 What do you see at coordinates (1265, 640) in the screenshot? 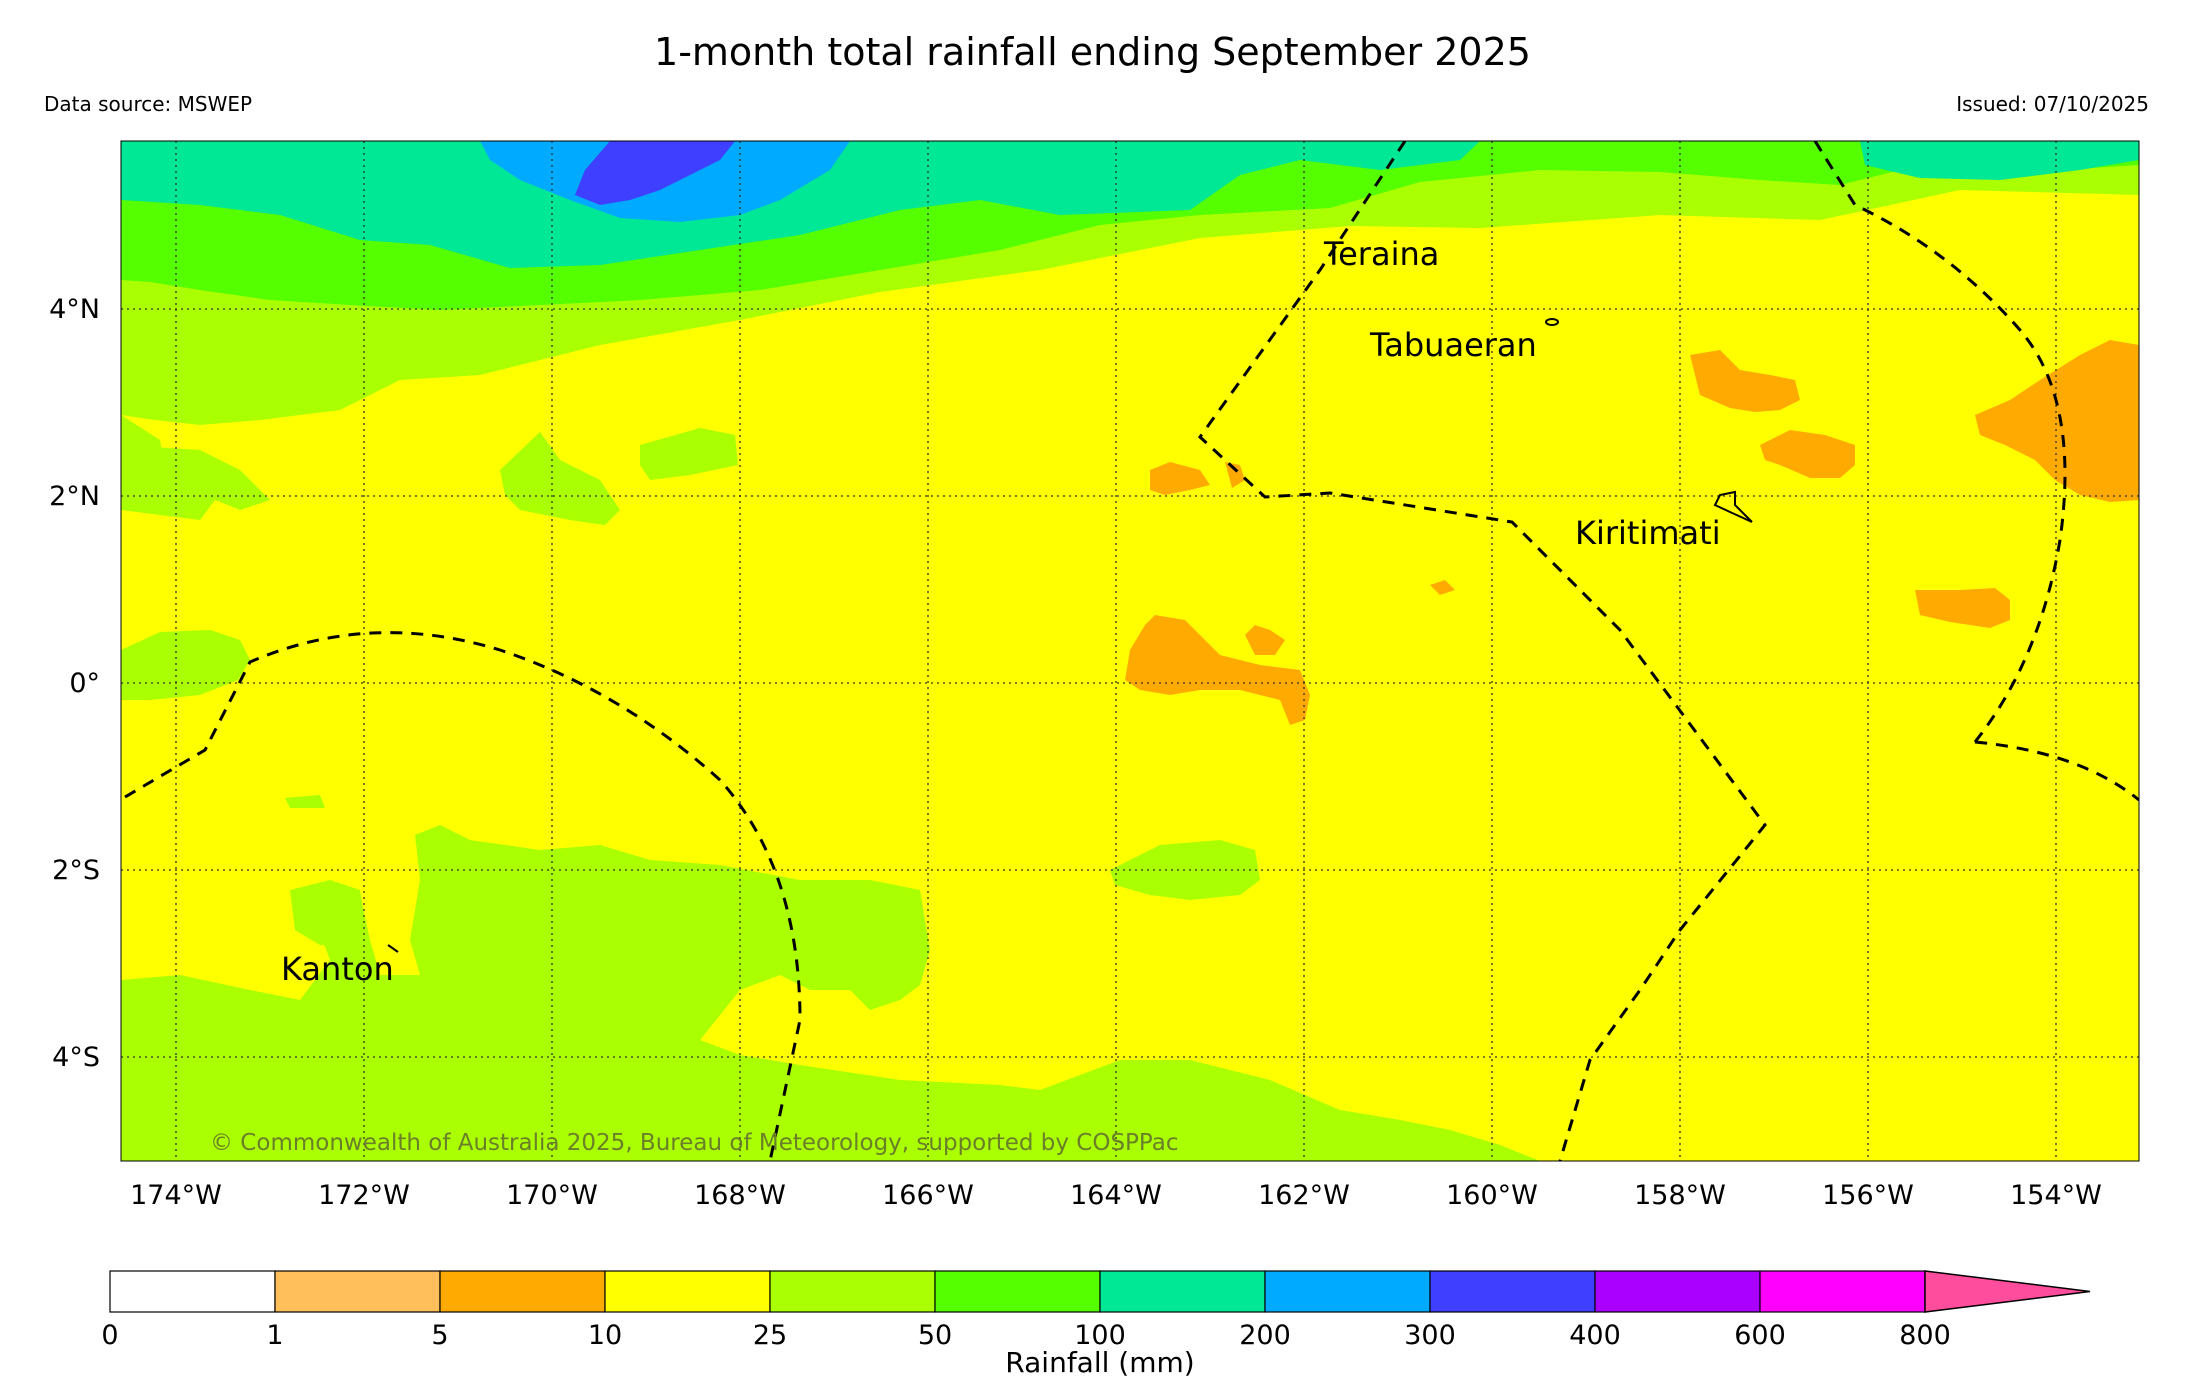
I see `rain-patch-5-10-b` at bounding box center [1265, 640].